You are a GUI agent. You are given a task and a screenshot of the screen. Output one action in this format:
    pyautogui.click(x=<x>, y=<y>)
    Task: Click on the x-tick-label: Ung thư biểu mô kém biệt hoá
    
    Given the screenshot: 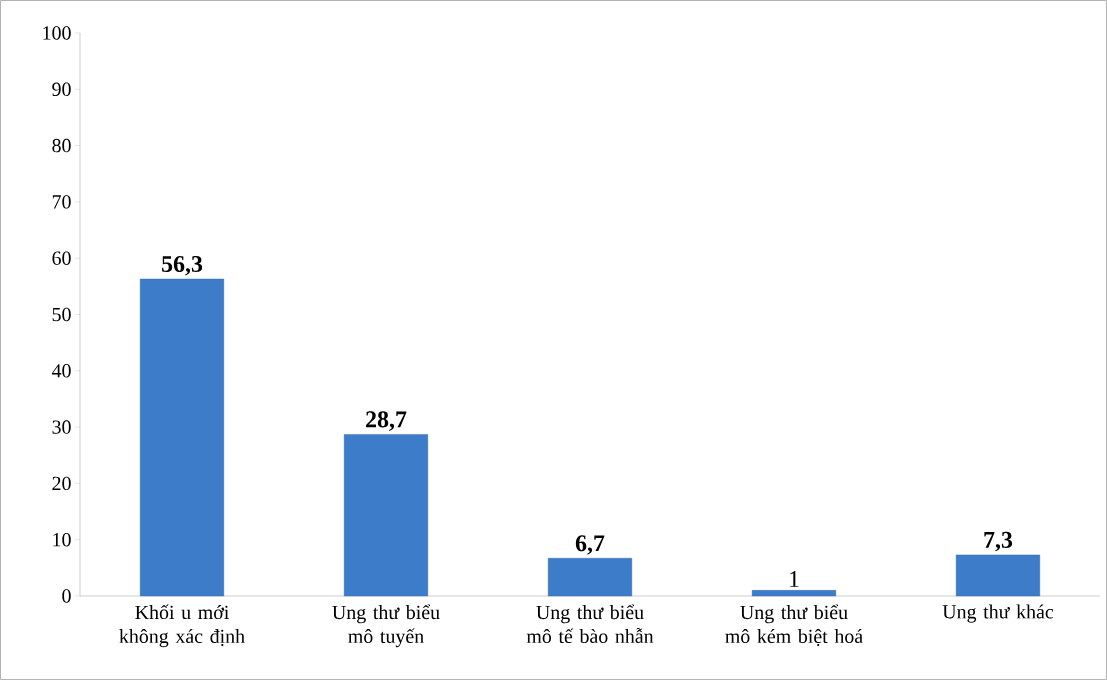 What is the action you would take?
    pyautogui.click(x=794, y=625)
    